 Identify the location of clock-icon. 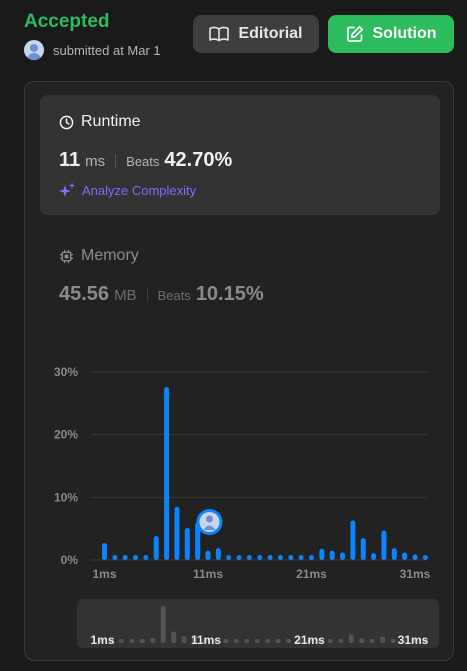
(66, 122).